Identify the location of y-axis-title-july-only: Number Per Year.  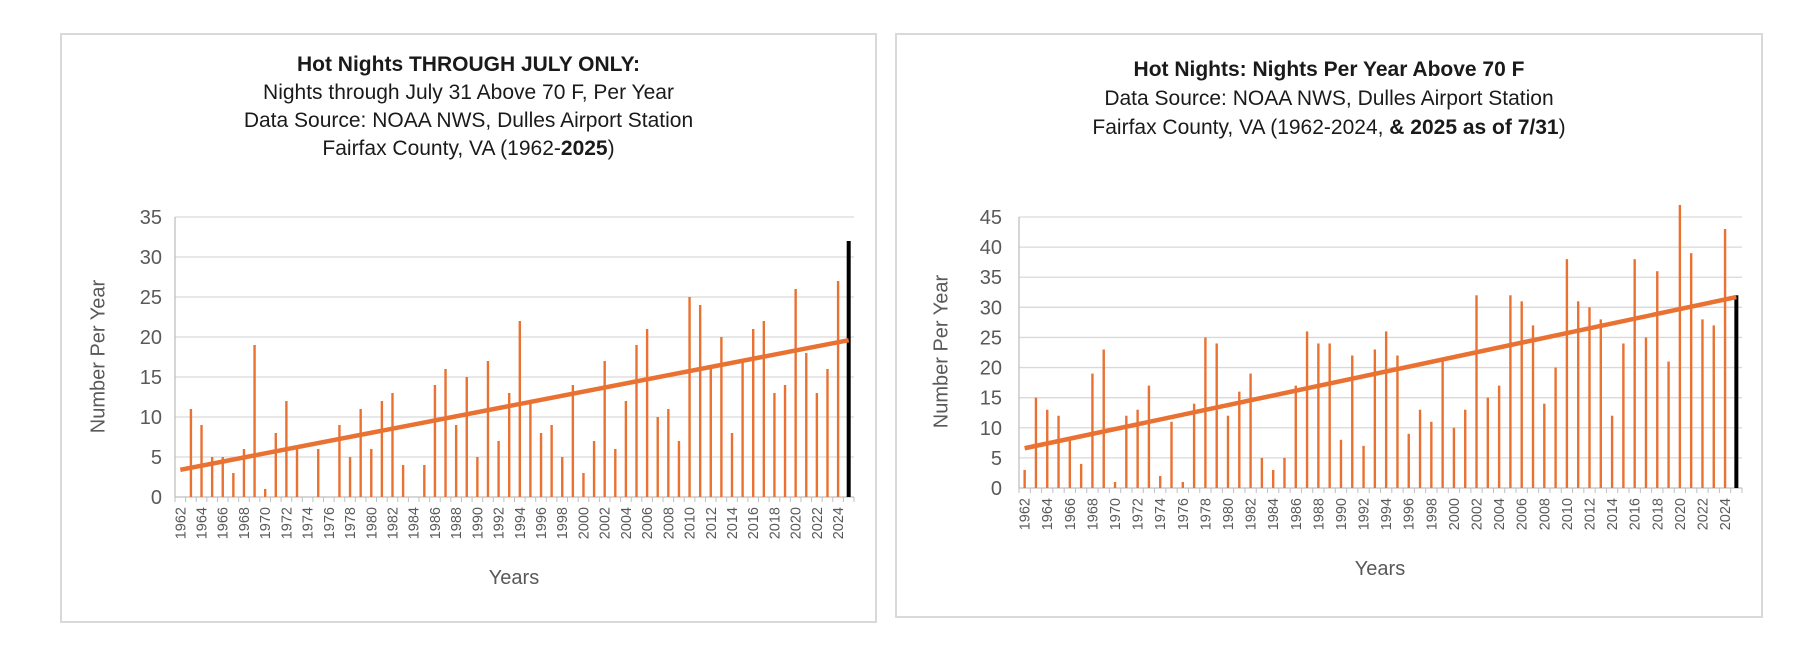
(98, 356).